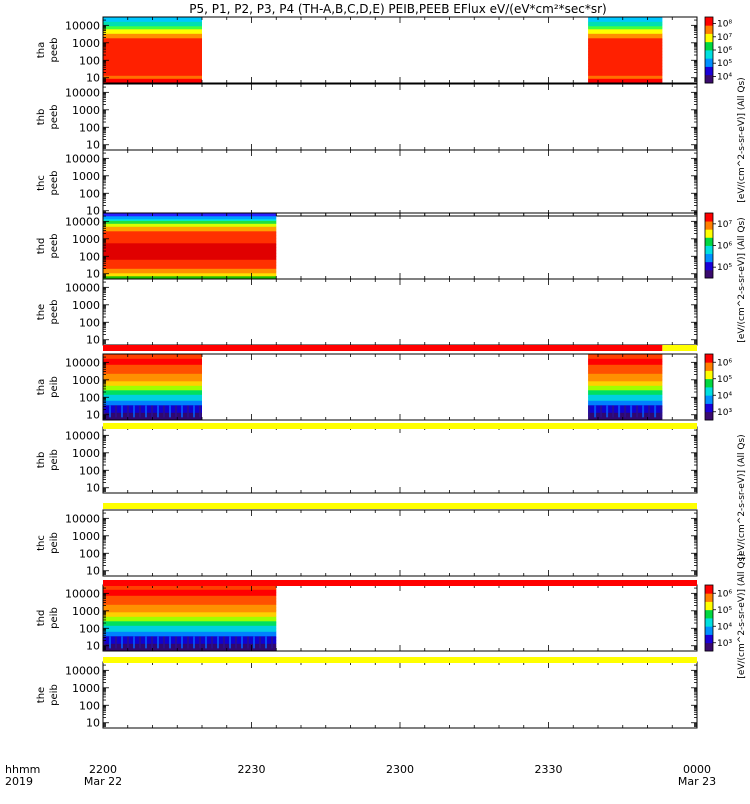 This screenshot has width=750, height=804. I want to click on colorbar-tick-label: 10³, so click(724, 644).